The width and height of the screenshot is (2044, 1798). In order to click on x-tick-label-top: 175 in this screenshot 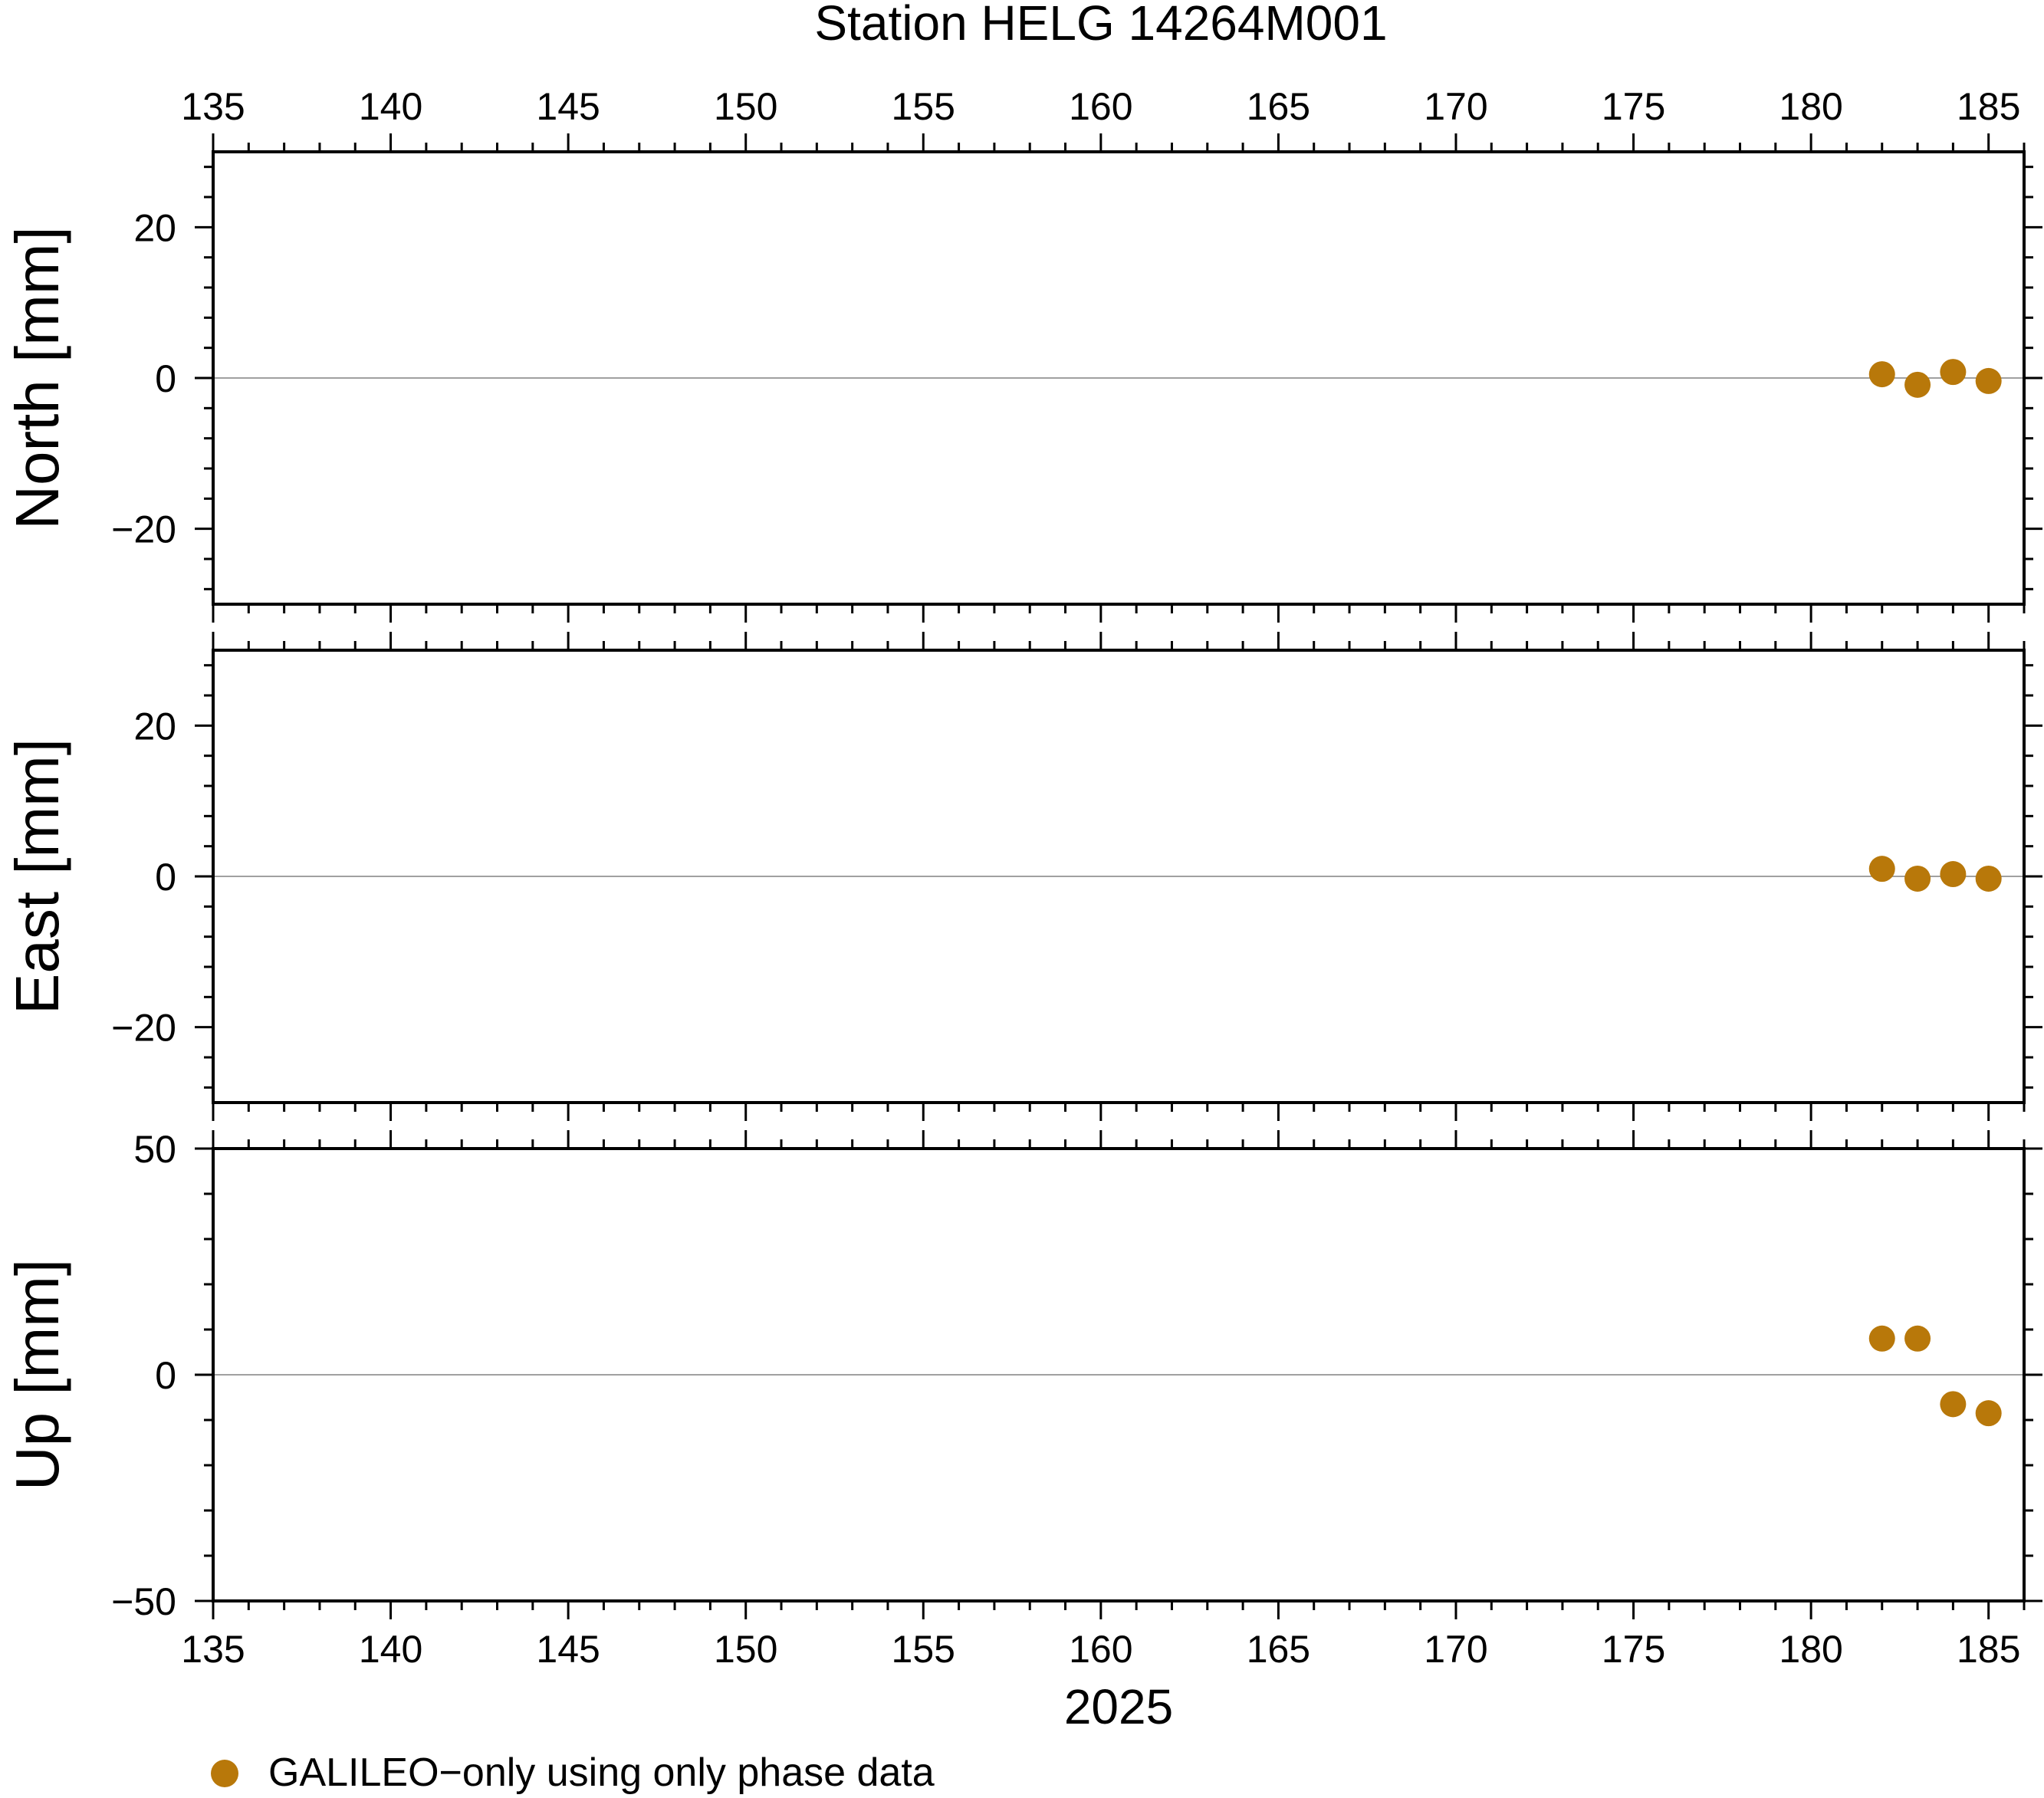, I will do `click(1634, 107)`.